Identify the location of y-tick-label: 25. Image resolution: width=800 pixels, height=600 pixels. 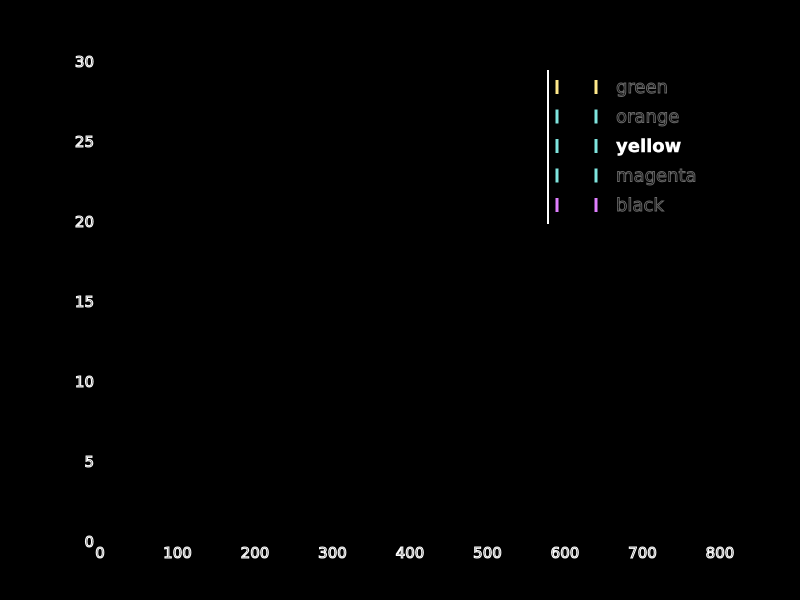
(84, 142).